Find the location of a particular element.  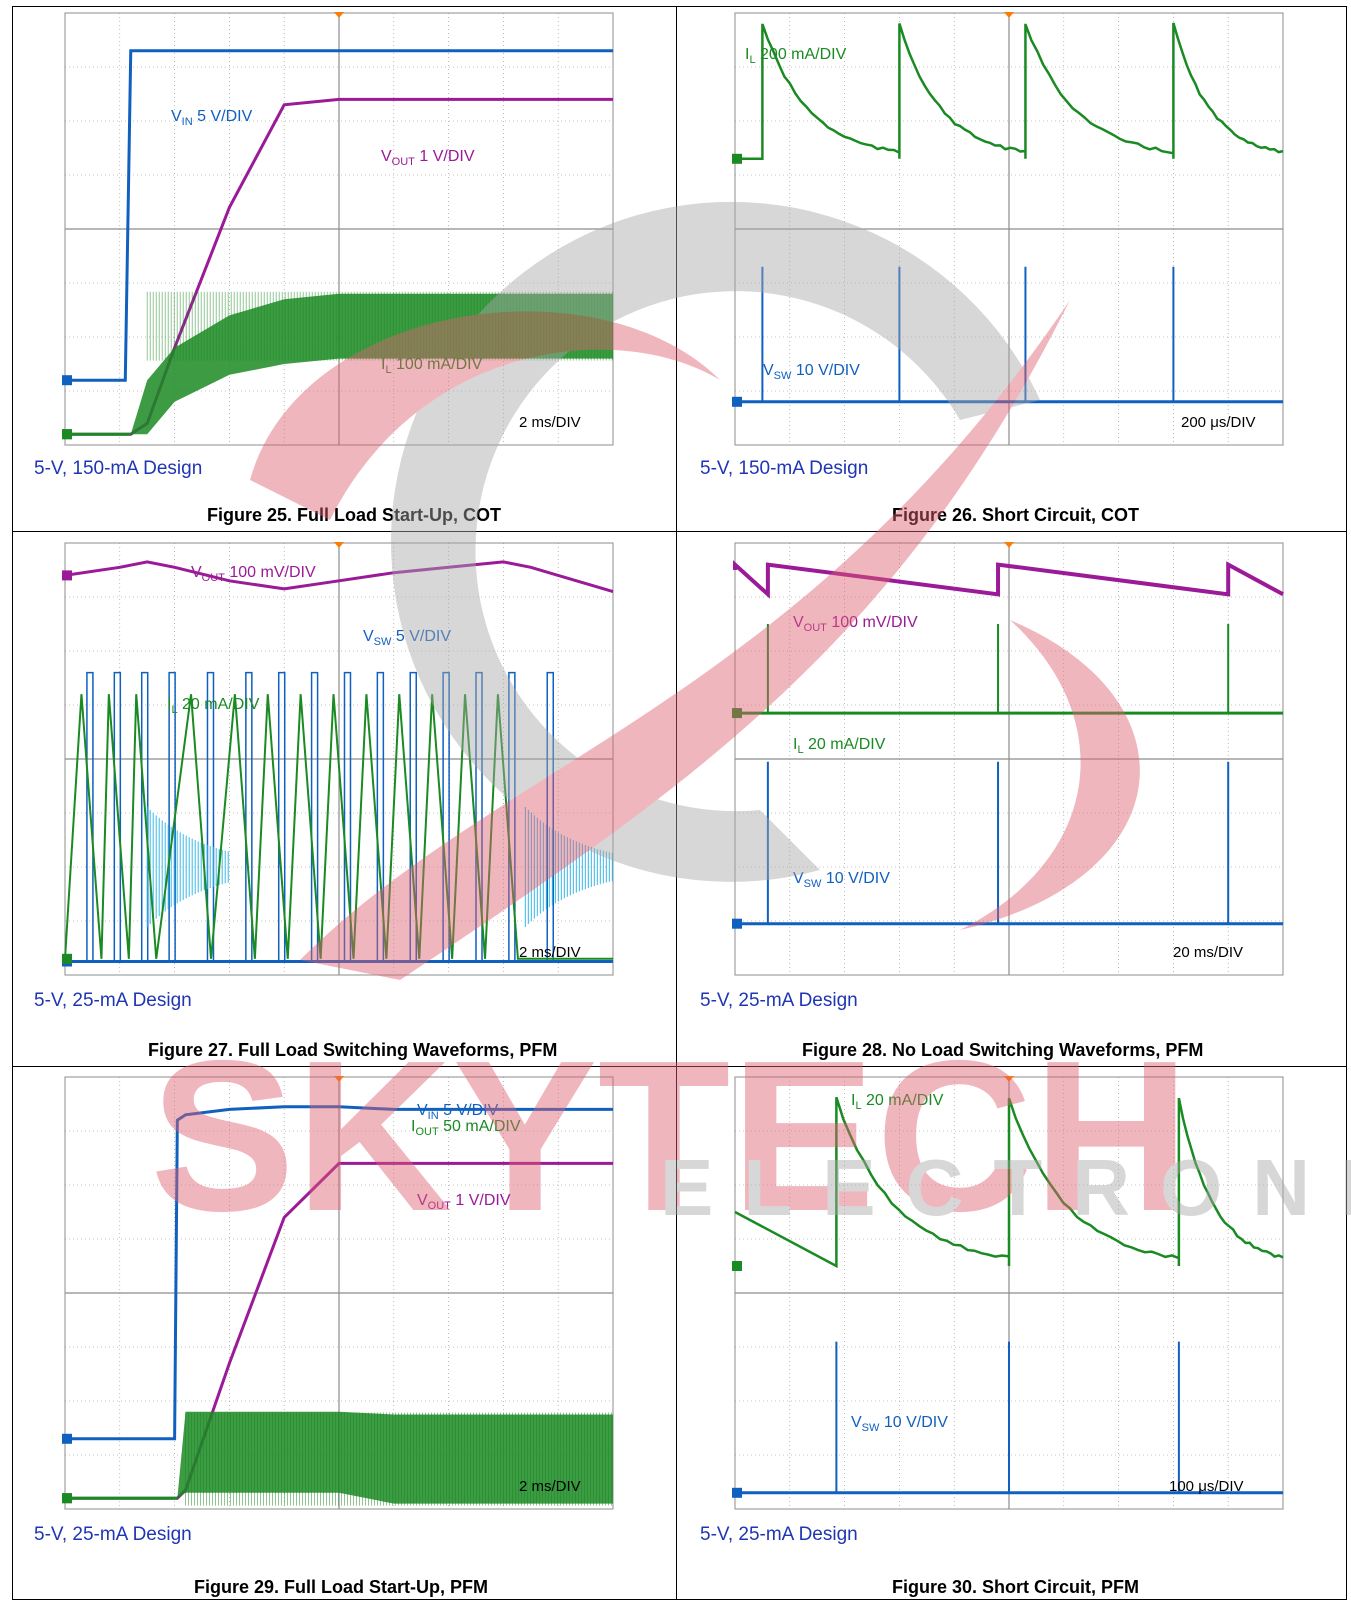

figure-29-caption: Figure 29. Full Load Start-Up, PFM is located at coordinates (341, 1587).